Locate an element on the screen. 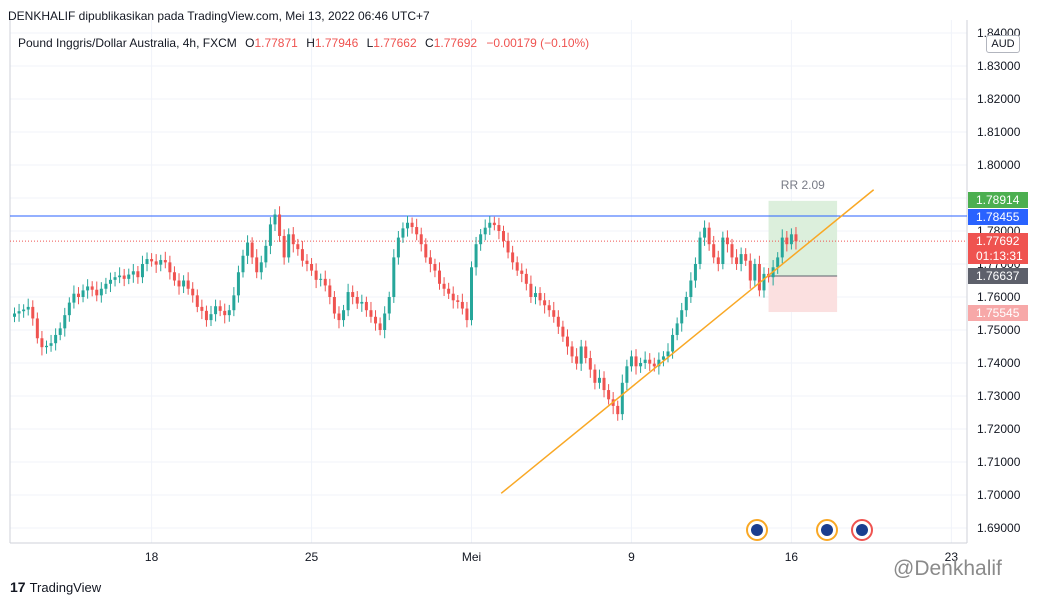 Image resolution: width=1047 pixels, height=607 pixels. target-price-badge: 1.78914 is located at coordinates (998, 200).